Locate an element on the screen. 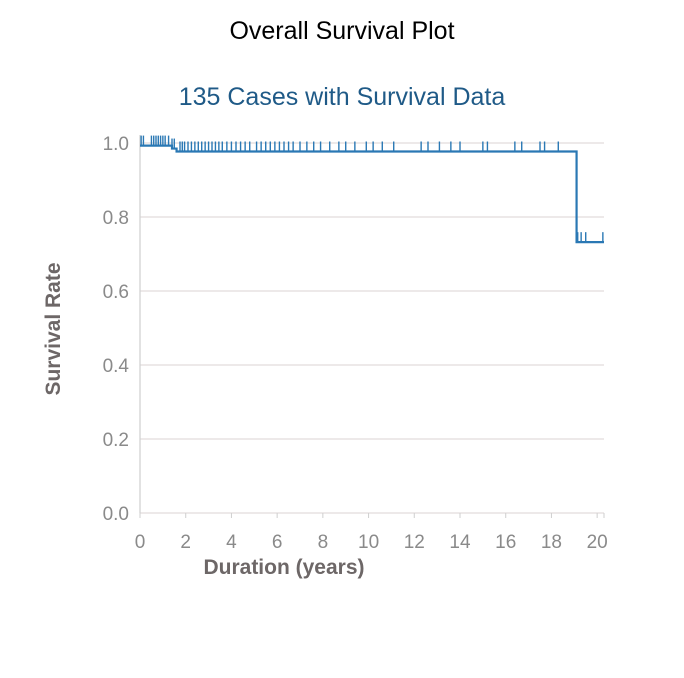  y-axis-label: Survival Rate is located at coordinates (53, 328).